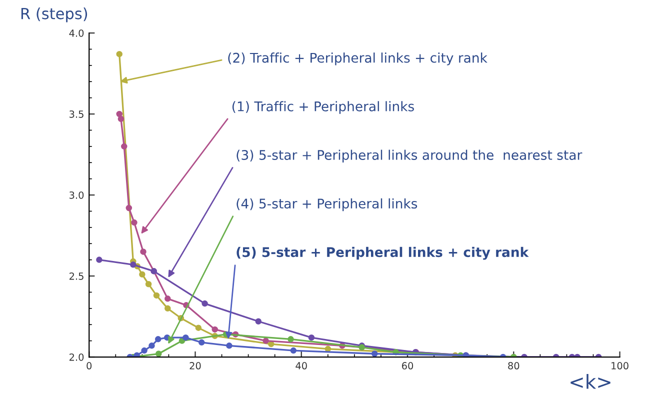 The image size is (665, 405). What do you see at coordinates (358, 59) in the screenshot?
I see `annotation: (2) Traffic + Peripheral links + city rank` at bounding box center [358, 59].